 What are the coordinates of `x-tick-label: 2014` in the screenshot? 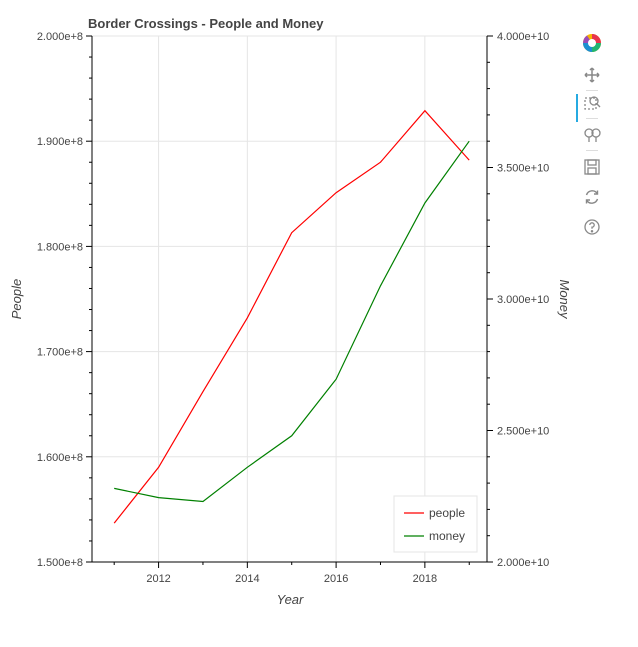 It's located at (247, 579).